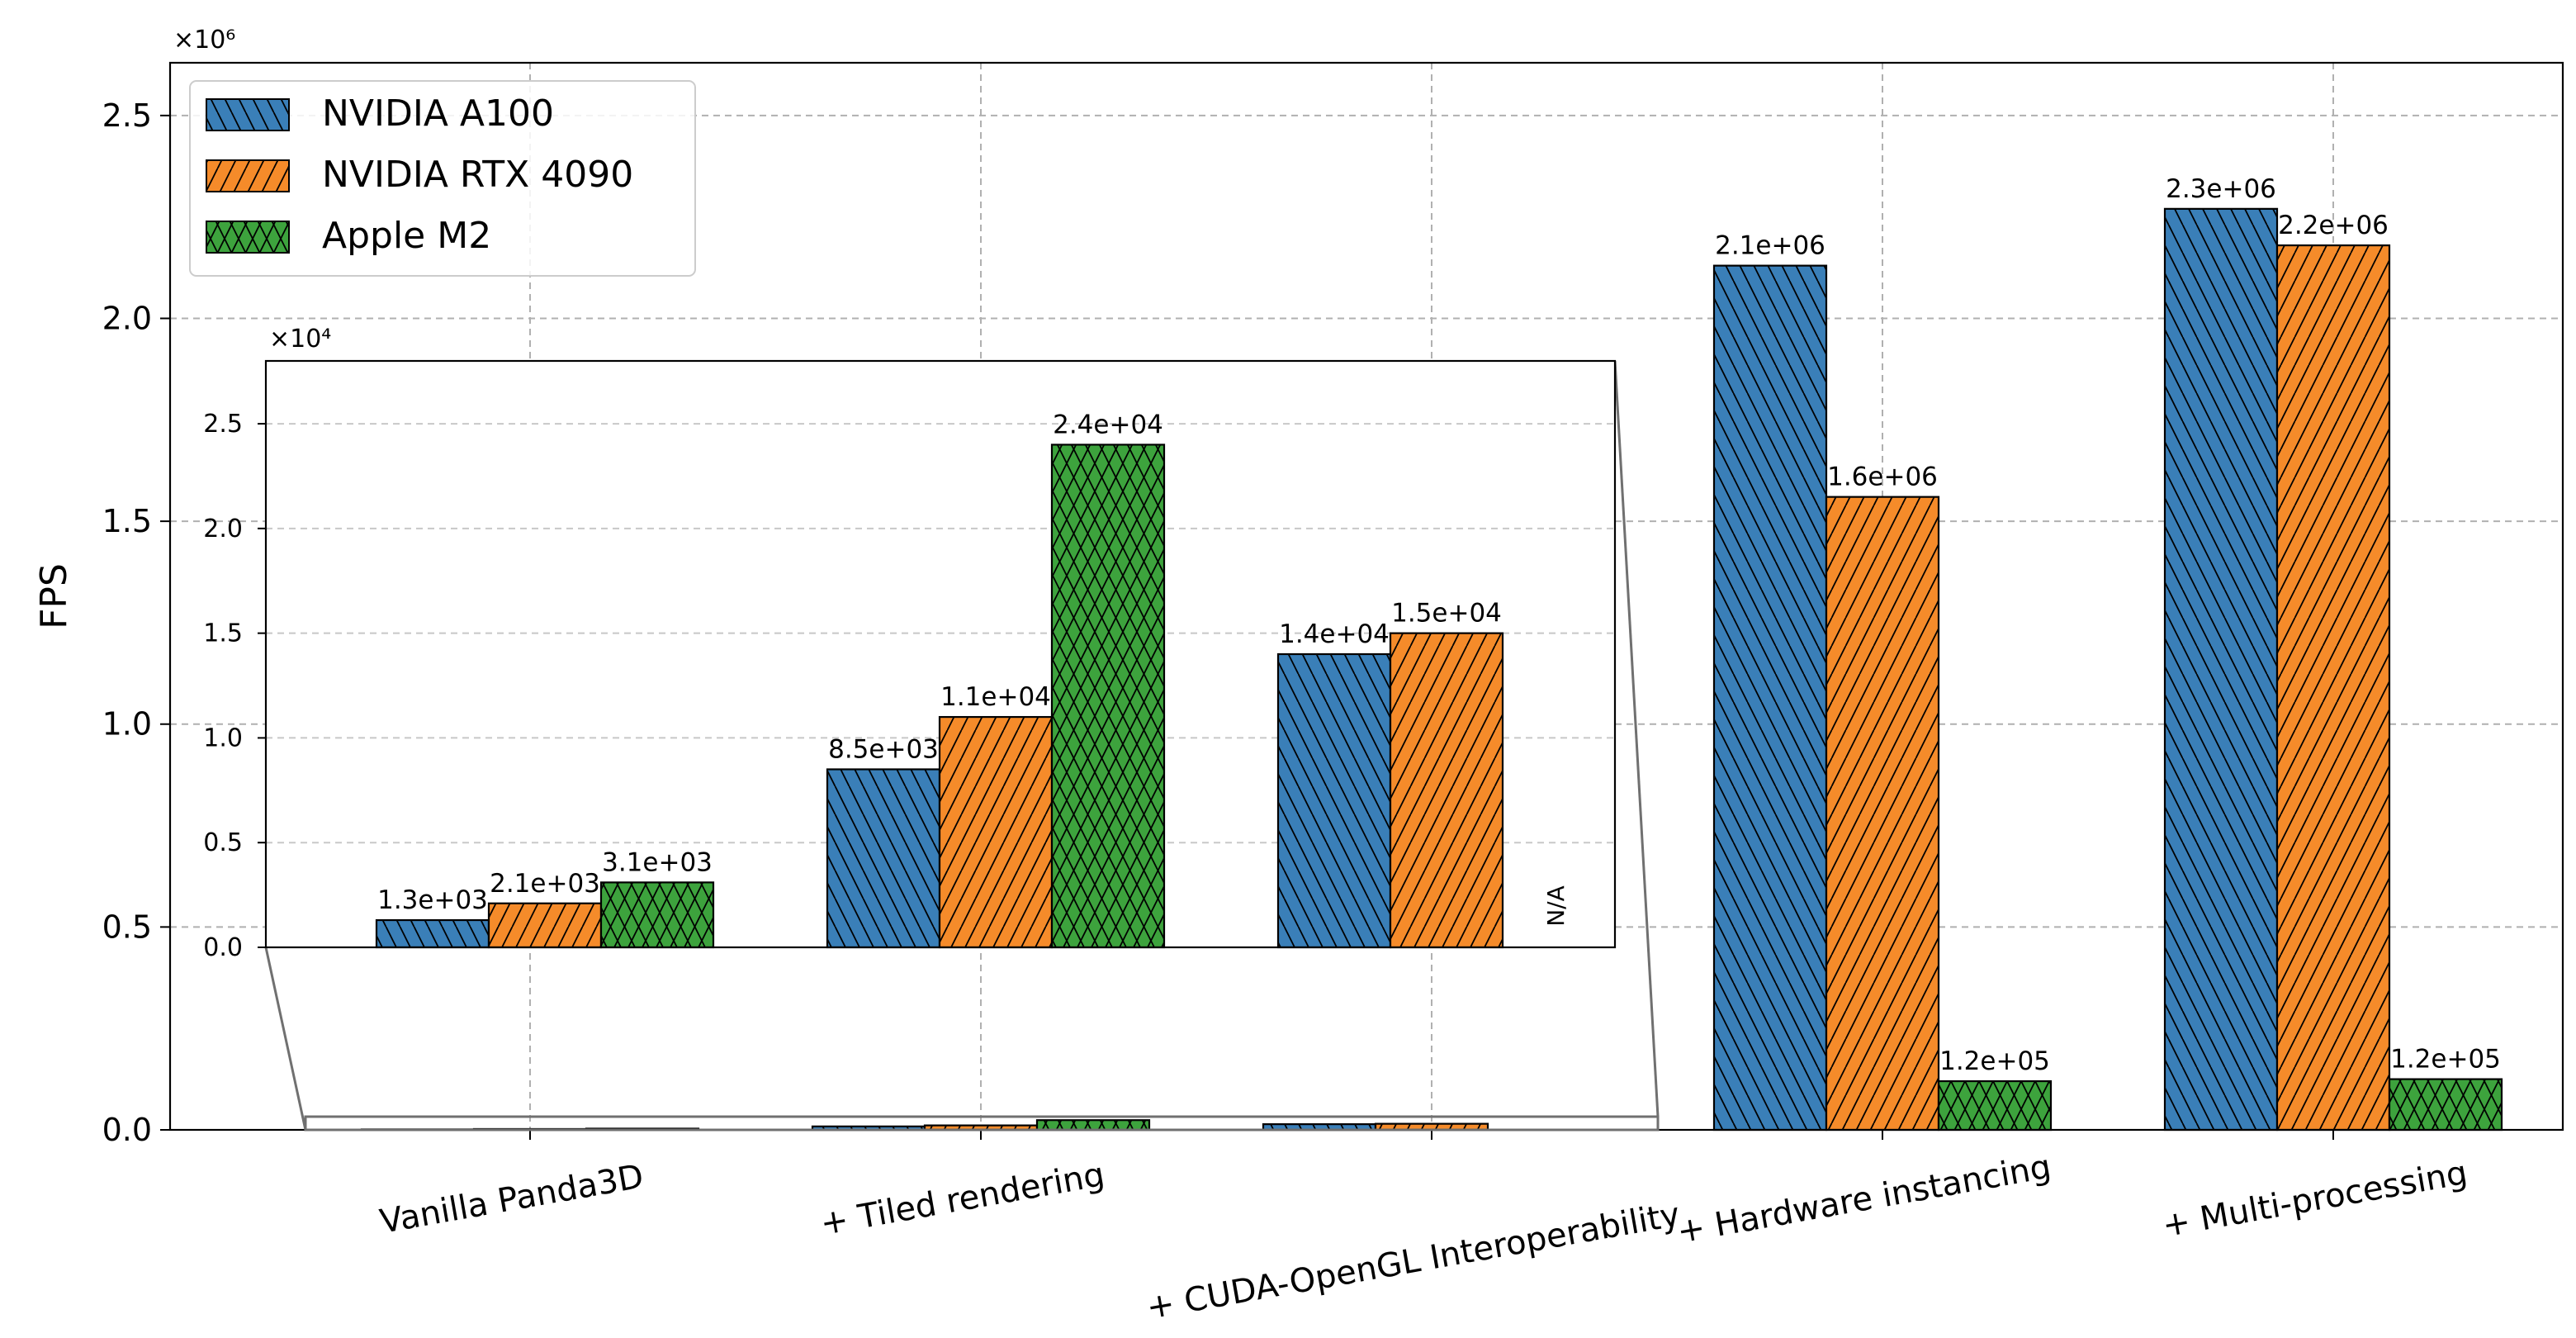  I want to click on inset-y-tick-label: 1.0, so click(223, 738).